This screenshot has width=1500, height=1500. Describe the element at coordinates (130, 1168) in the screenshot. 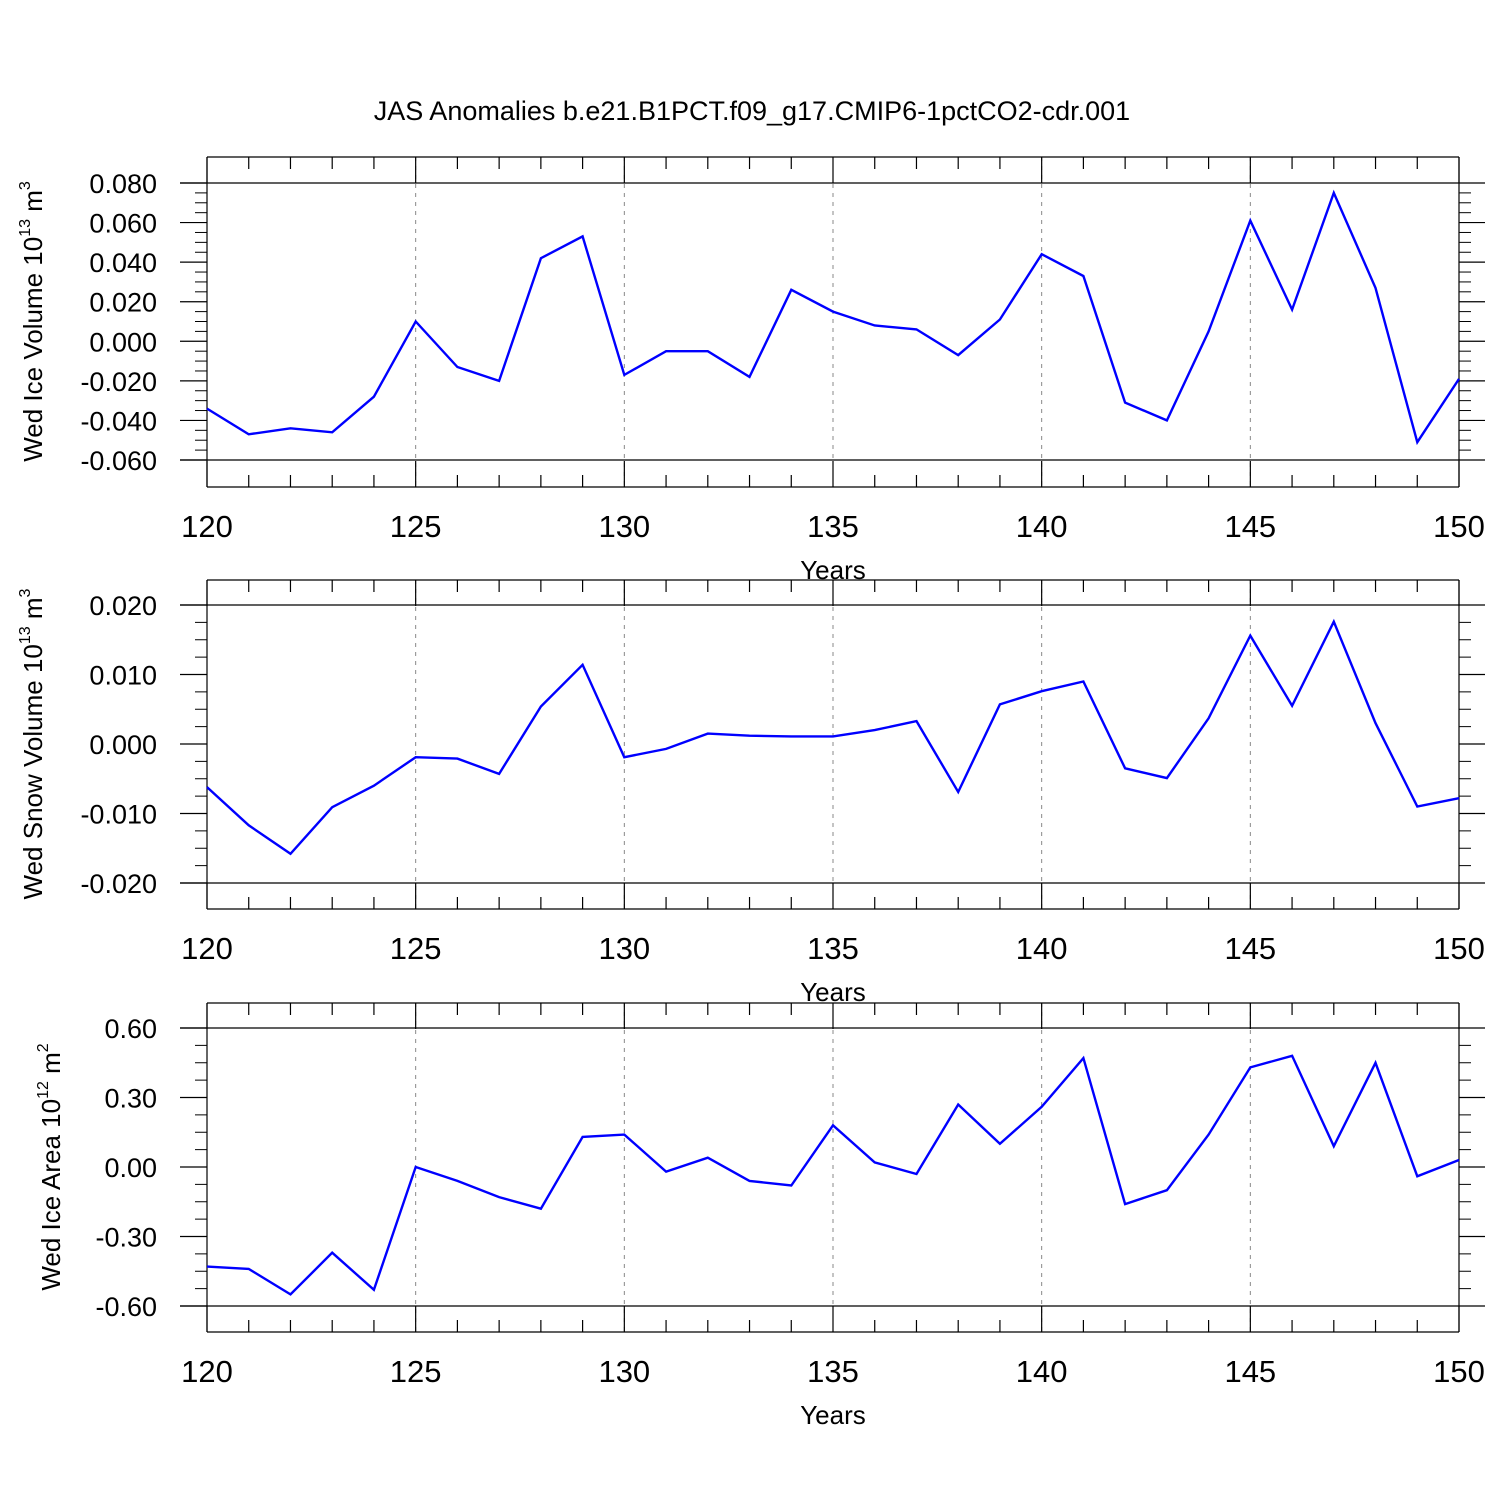

I see `y-tick-label: 0.00` at that location.